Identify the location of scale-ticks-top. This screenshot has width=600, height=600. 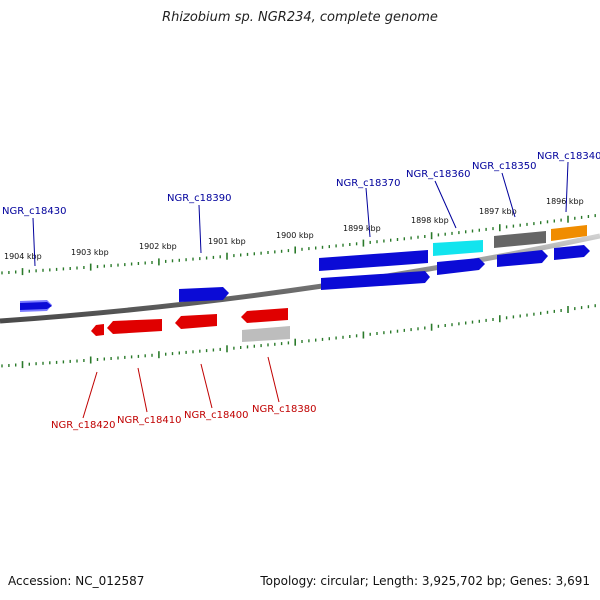
(298, 245).